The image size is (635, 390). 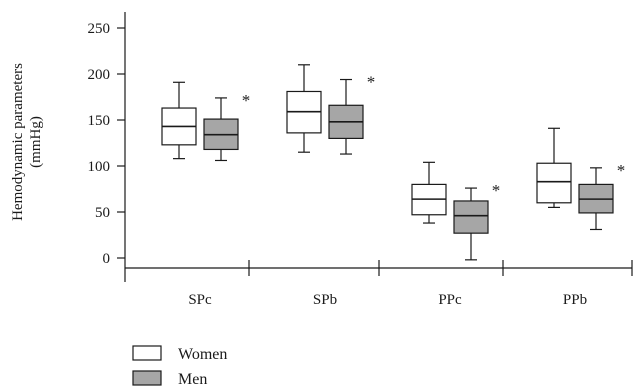 What do you see at coordinates (450, 300) in the screenshot?
I see `x-category-label: PPc` at bounding box center [450, 300].